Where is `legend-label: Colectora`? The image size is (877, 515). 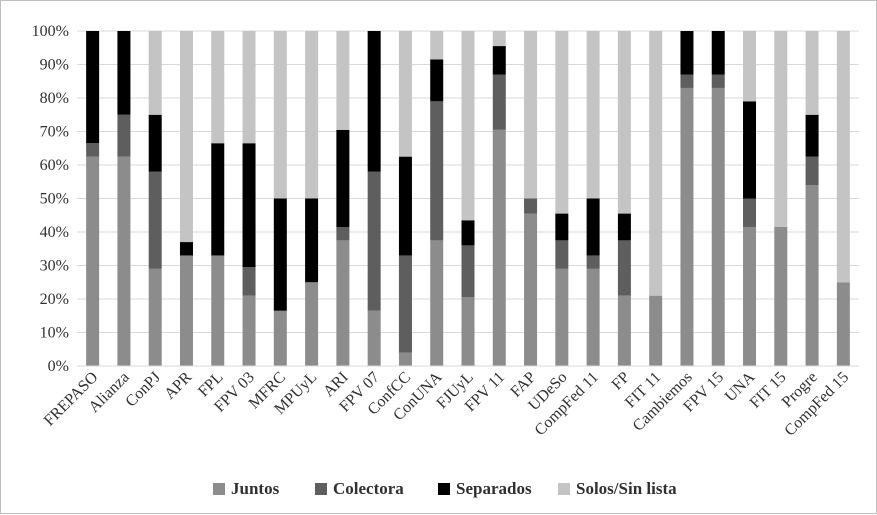 legend-label: Colectora is located at coordinates (368, 488).